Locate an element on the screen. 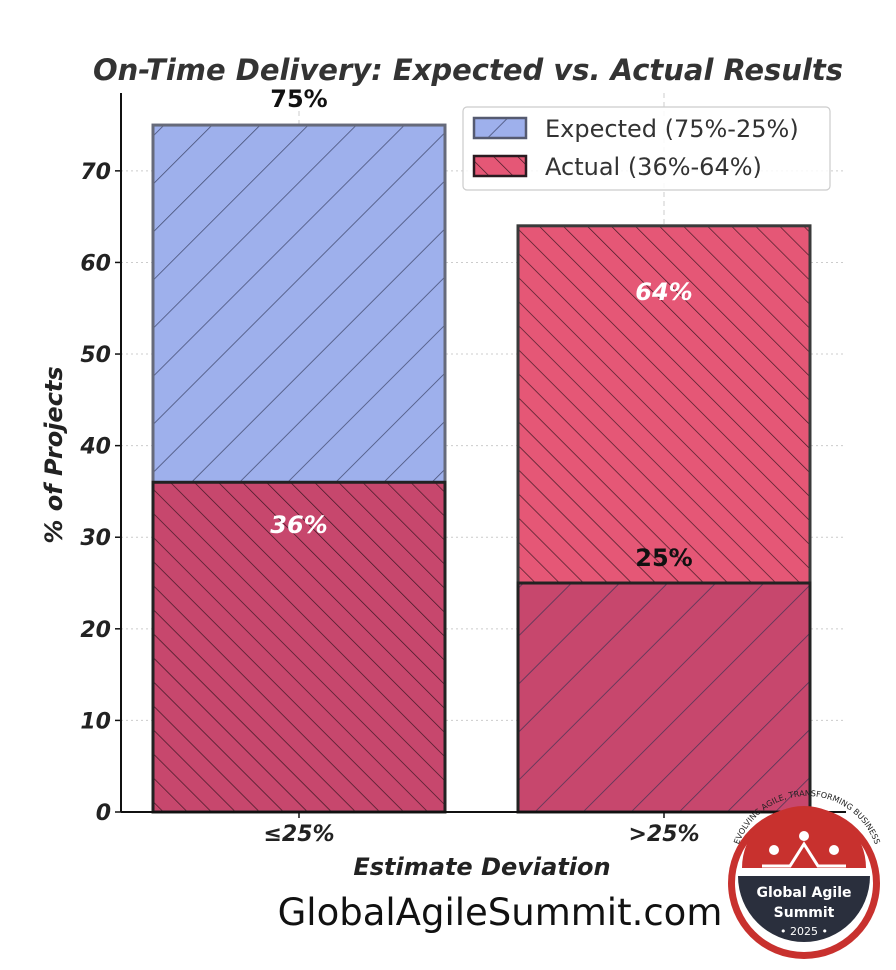  y-axis-label: % of Projects is located at coordinates (54, 454).